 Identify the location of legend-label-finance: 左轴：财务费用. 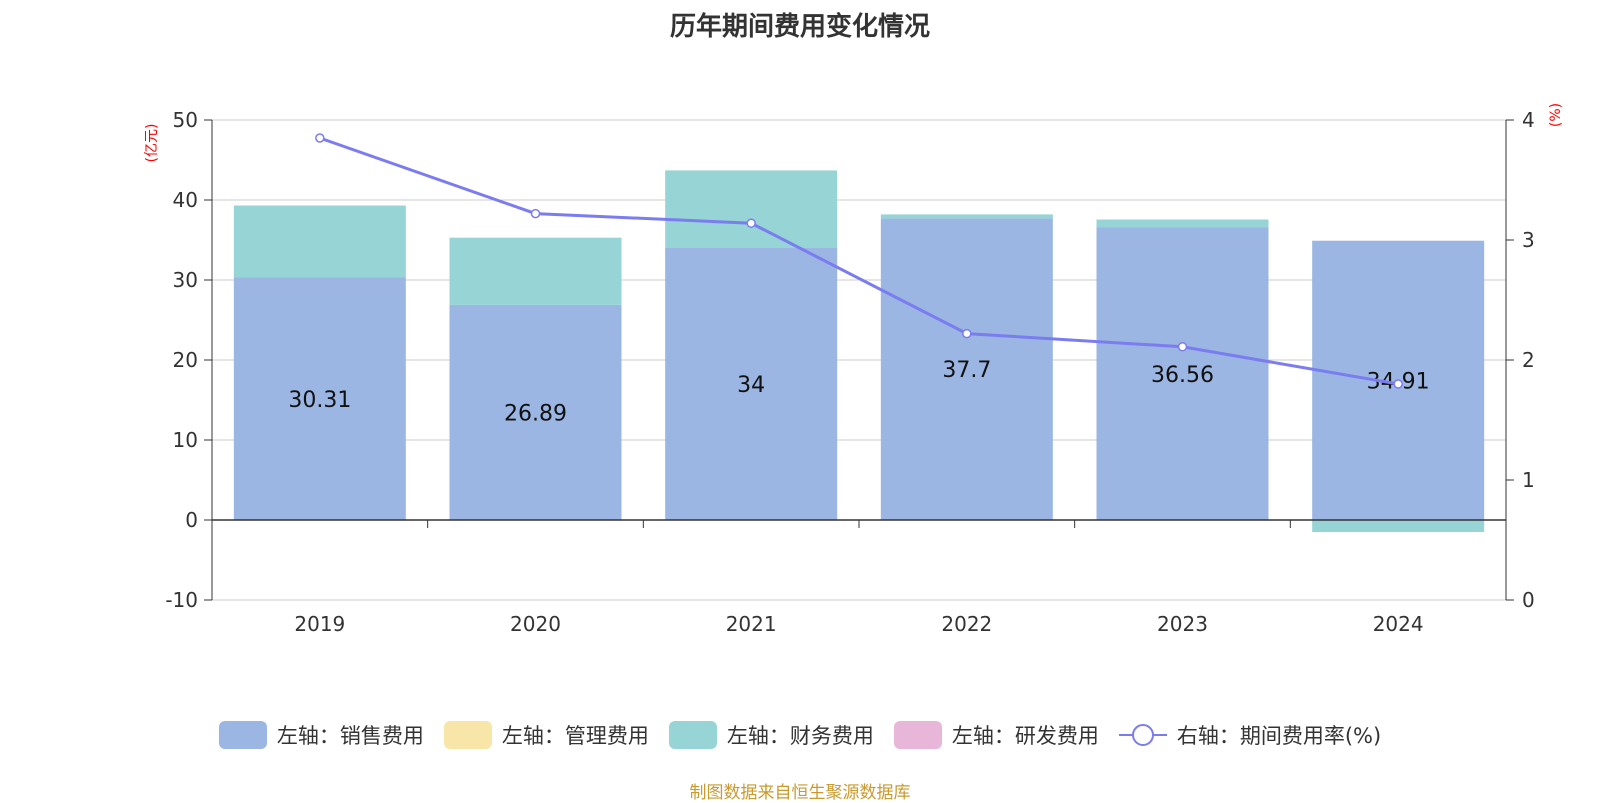
(800, 736).